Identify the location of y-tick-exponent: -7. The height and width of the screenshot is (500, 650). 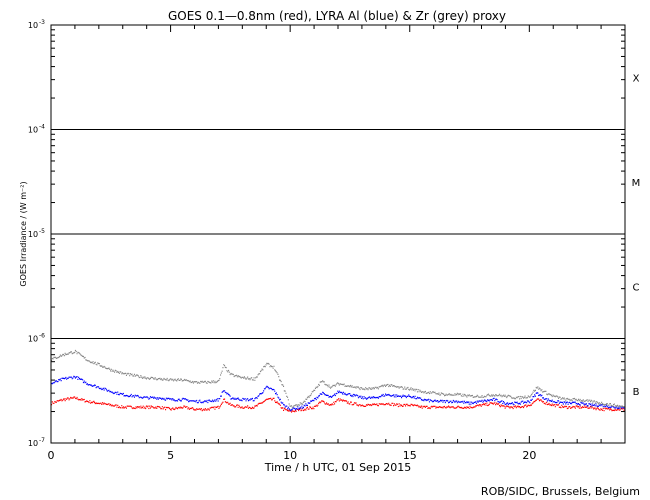
(42, 440).